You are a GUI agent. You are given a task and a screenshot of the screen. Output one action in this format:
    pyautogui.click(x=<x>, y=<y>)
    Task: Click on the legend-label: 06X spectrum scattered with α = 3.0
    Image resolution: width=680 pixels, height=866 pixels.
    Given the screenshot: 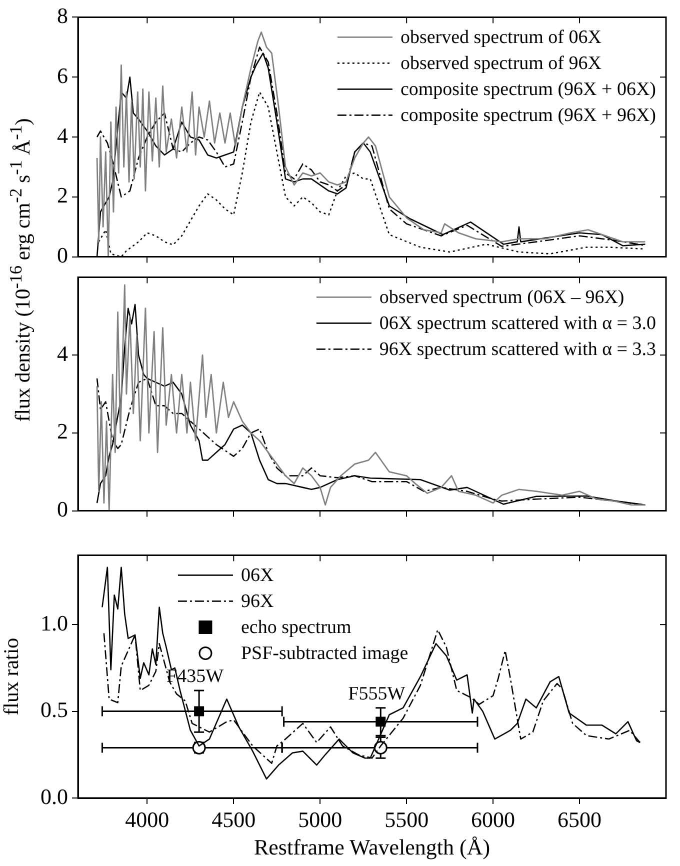 What is the action you would take?
    pyautogui.click(x=517, y=323)
    